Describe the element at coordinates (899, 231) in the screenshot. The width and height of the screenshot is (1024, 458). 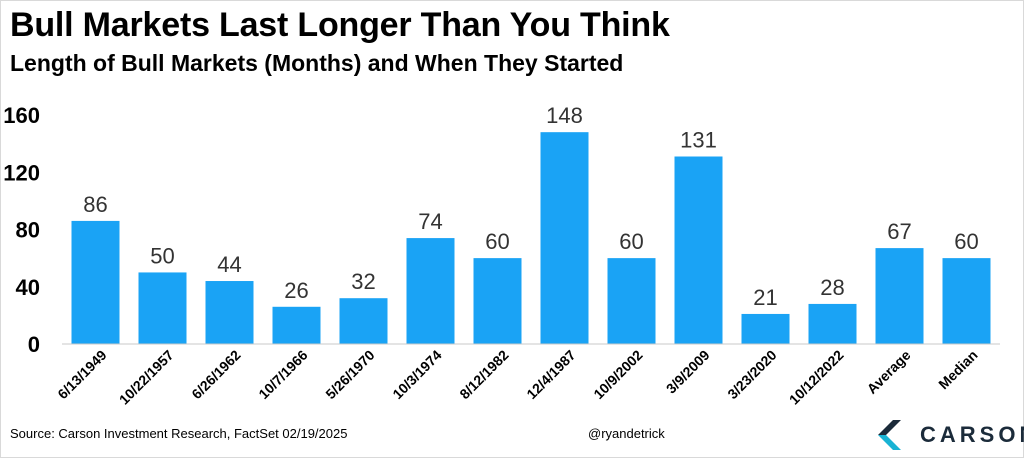
I see `bar-value-label: 67` at that location.